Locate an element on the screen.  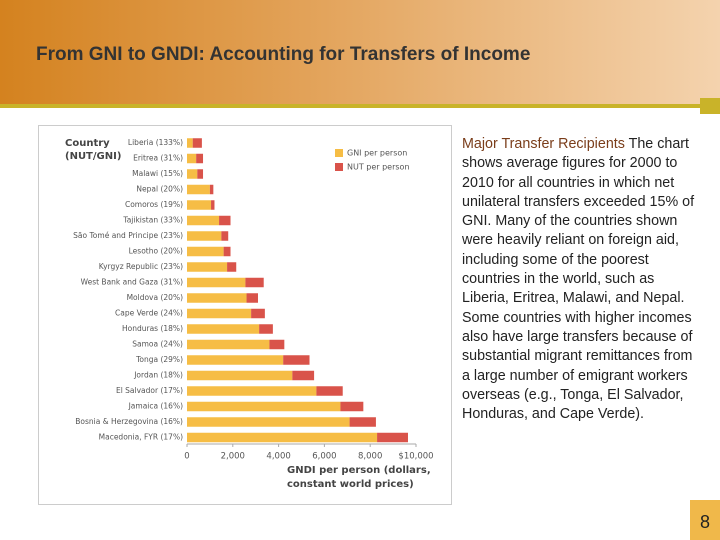
x-tick-label: 2,000 is located at coordinates (233, 457).